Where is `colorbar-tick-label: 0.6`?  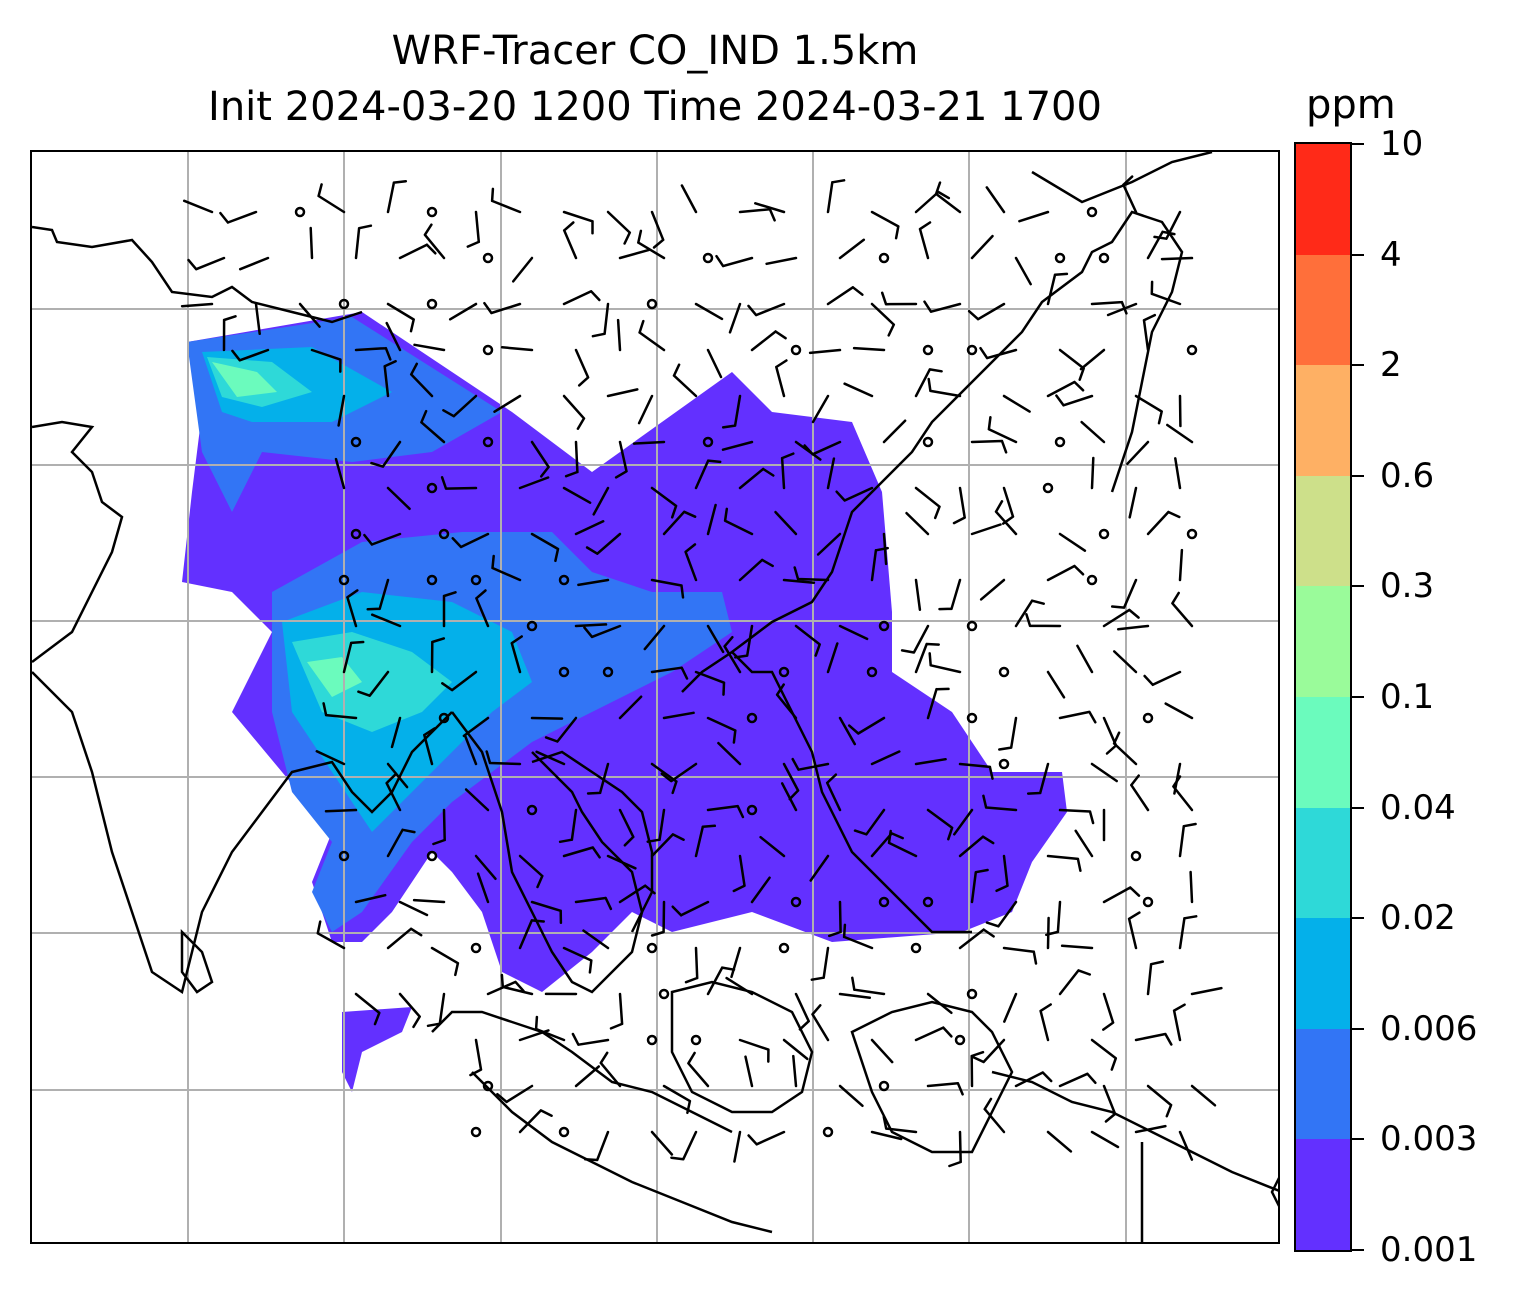
colorbar-tick-label: 0.6 is located at coordinates (1407, 475).